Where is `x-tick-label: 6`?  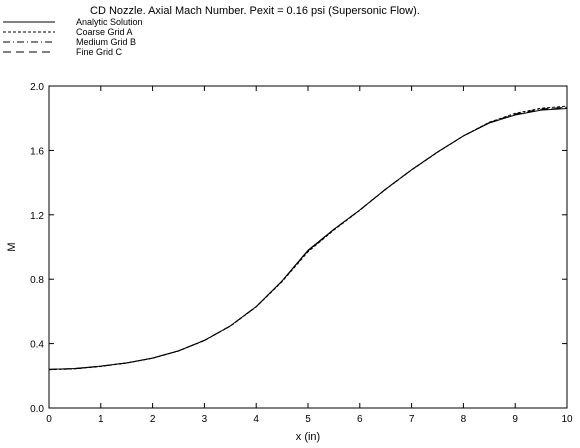
x-tick-label: 6 is located at coordinates (360, 419).